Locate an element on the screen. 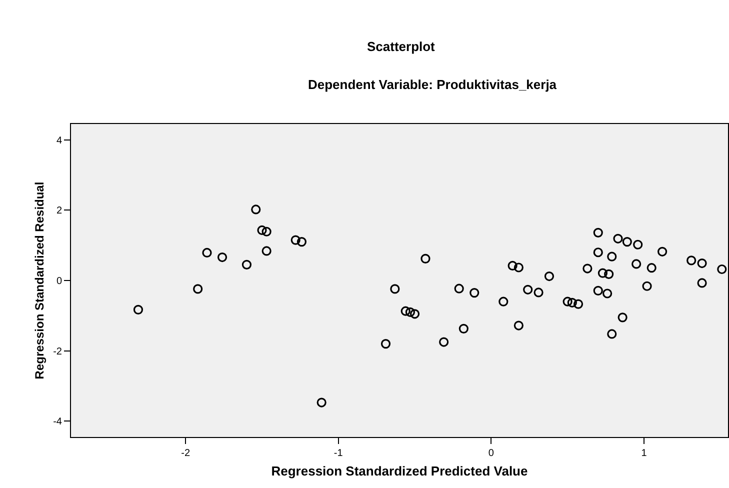 This screenshot has width=729, height=488. y-tick-label: 0 is located at coordinates (59, 281).